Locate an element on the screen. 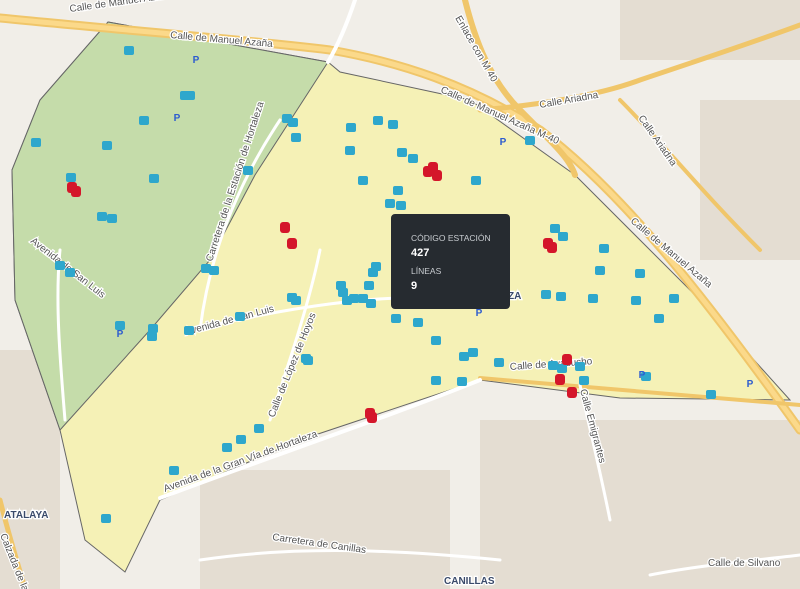 This screenshot has height=589, width=800. tooltip-value: 9 is located at coordinates (414, 286).